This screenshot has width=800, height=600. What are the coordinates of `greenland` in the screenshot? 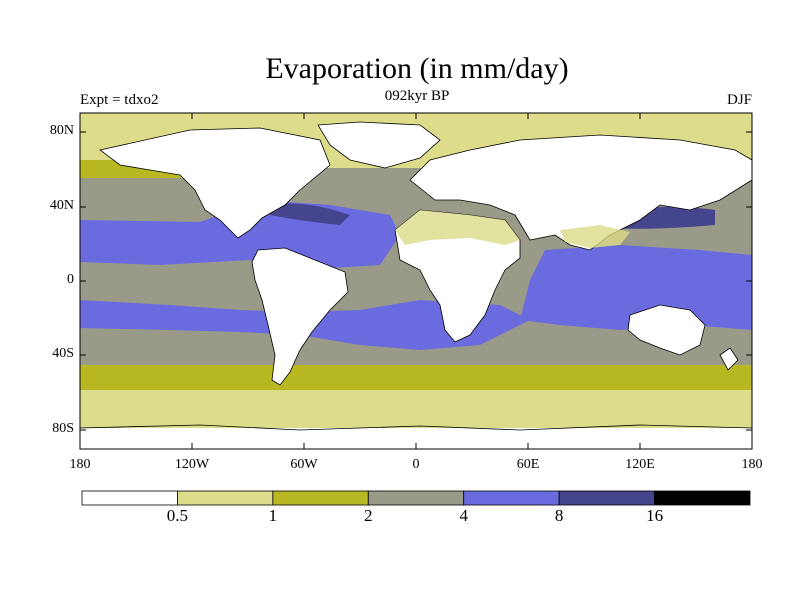 It's located at (379, 145).